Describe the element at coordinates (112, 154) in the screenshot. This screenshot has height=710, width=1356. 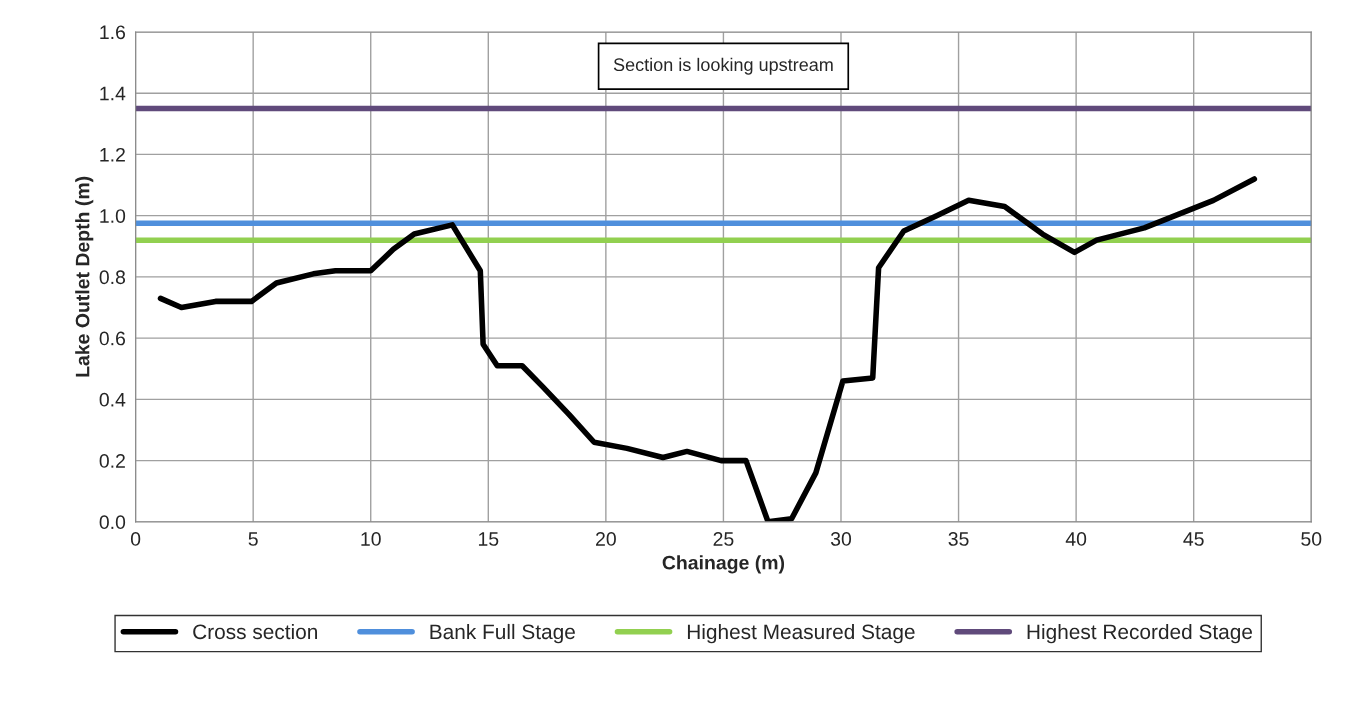
I see `y-tick-label: 1.2` at that location.